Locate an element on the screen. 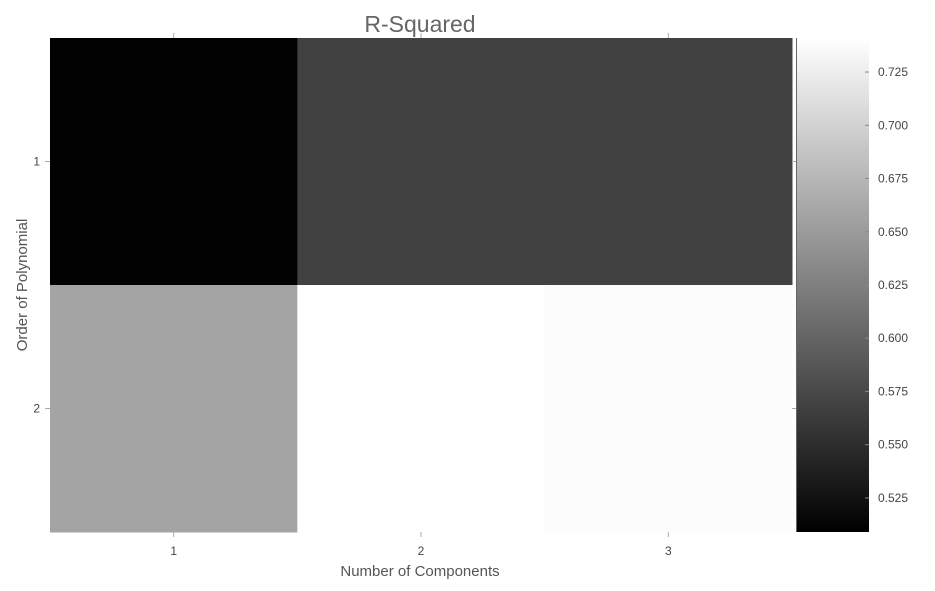 Image resolution: width=935 pixels, height=591 pixels. colorbar-tick-label: 0.625 is located at coordinates (893, 285).